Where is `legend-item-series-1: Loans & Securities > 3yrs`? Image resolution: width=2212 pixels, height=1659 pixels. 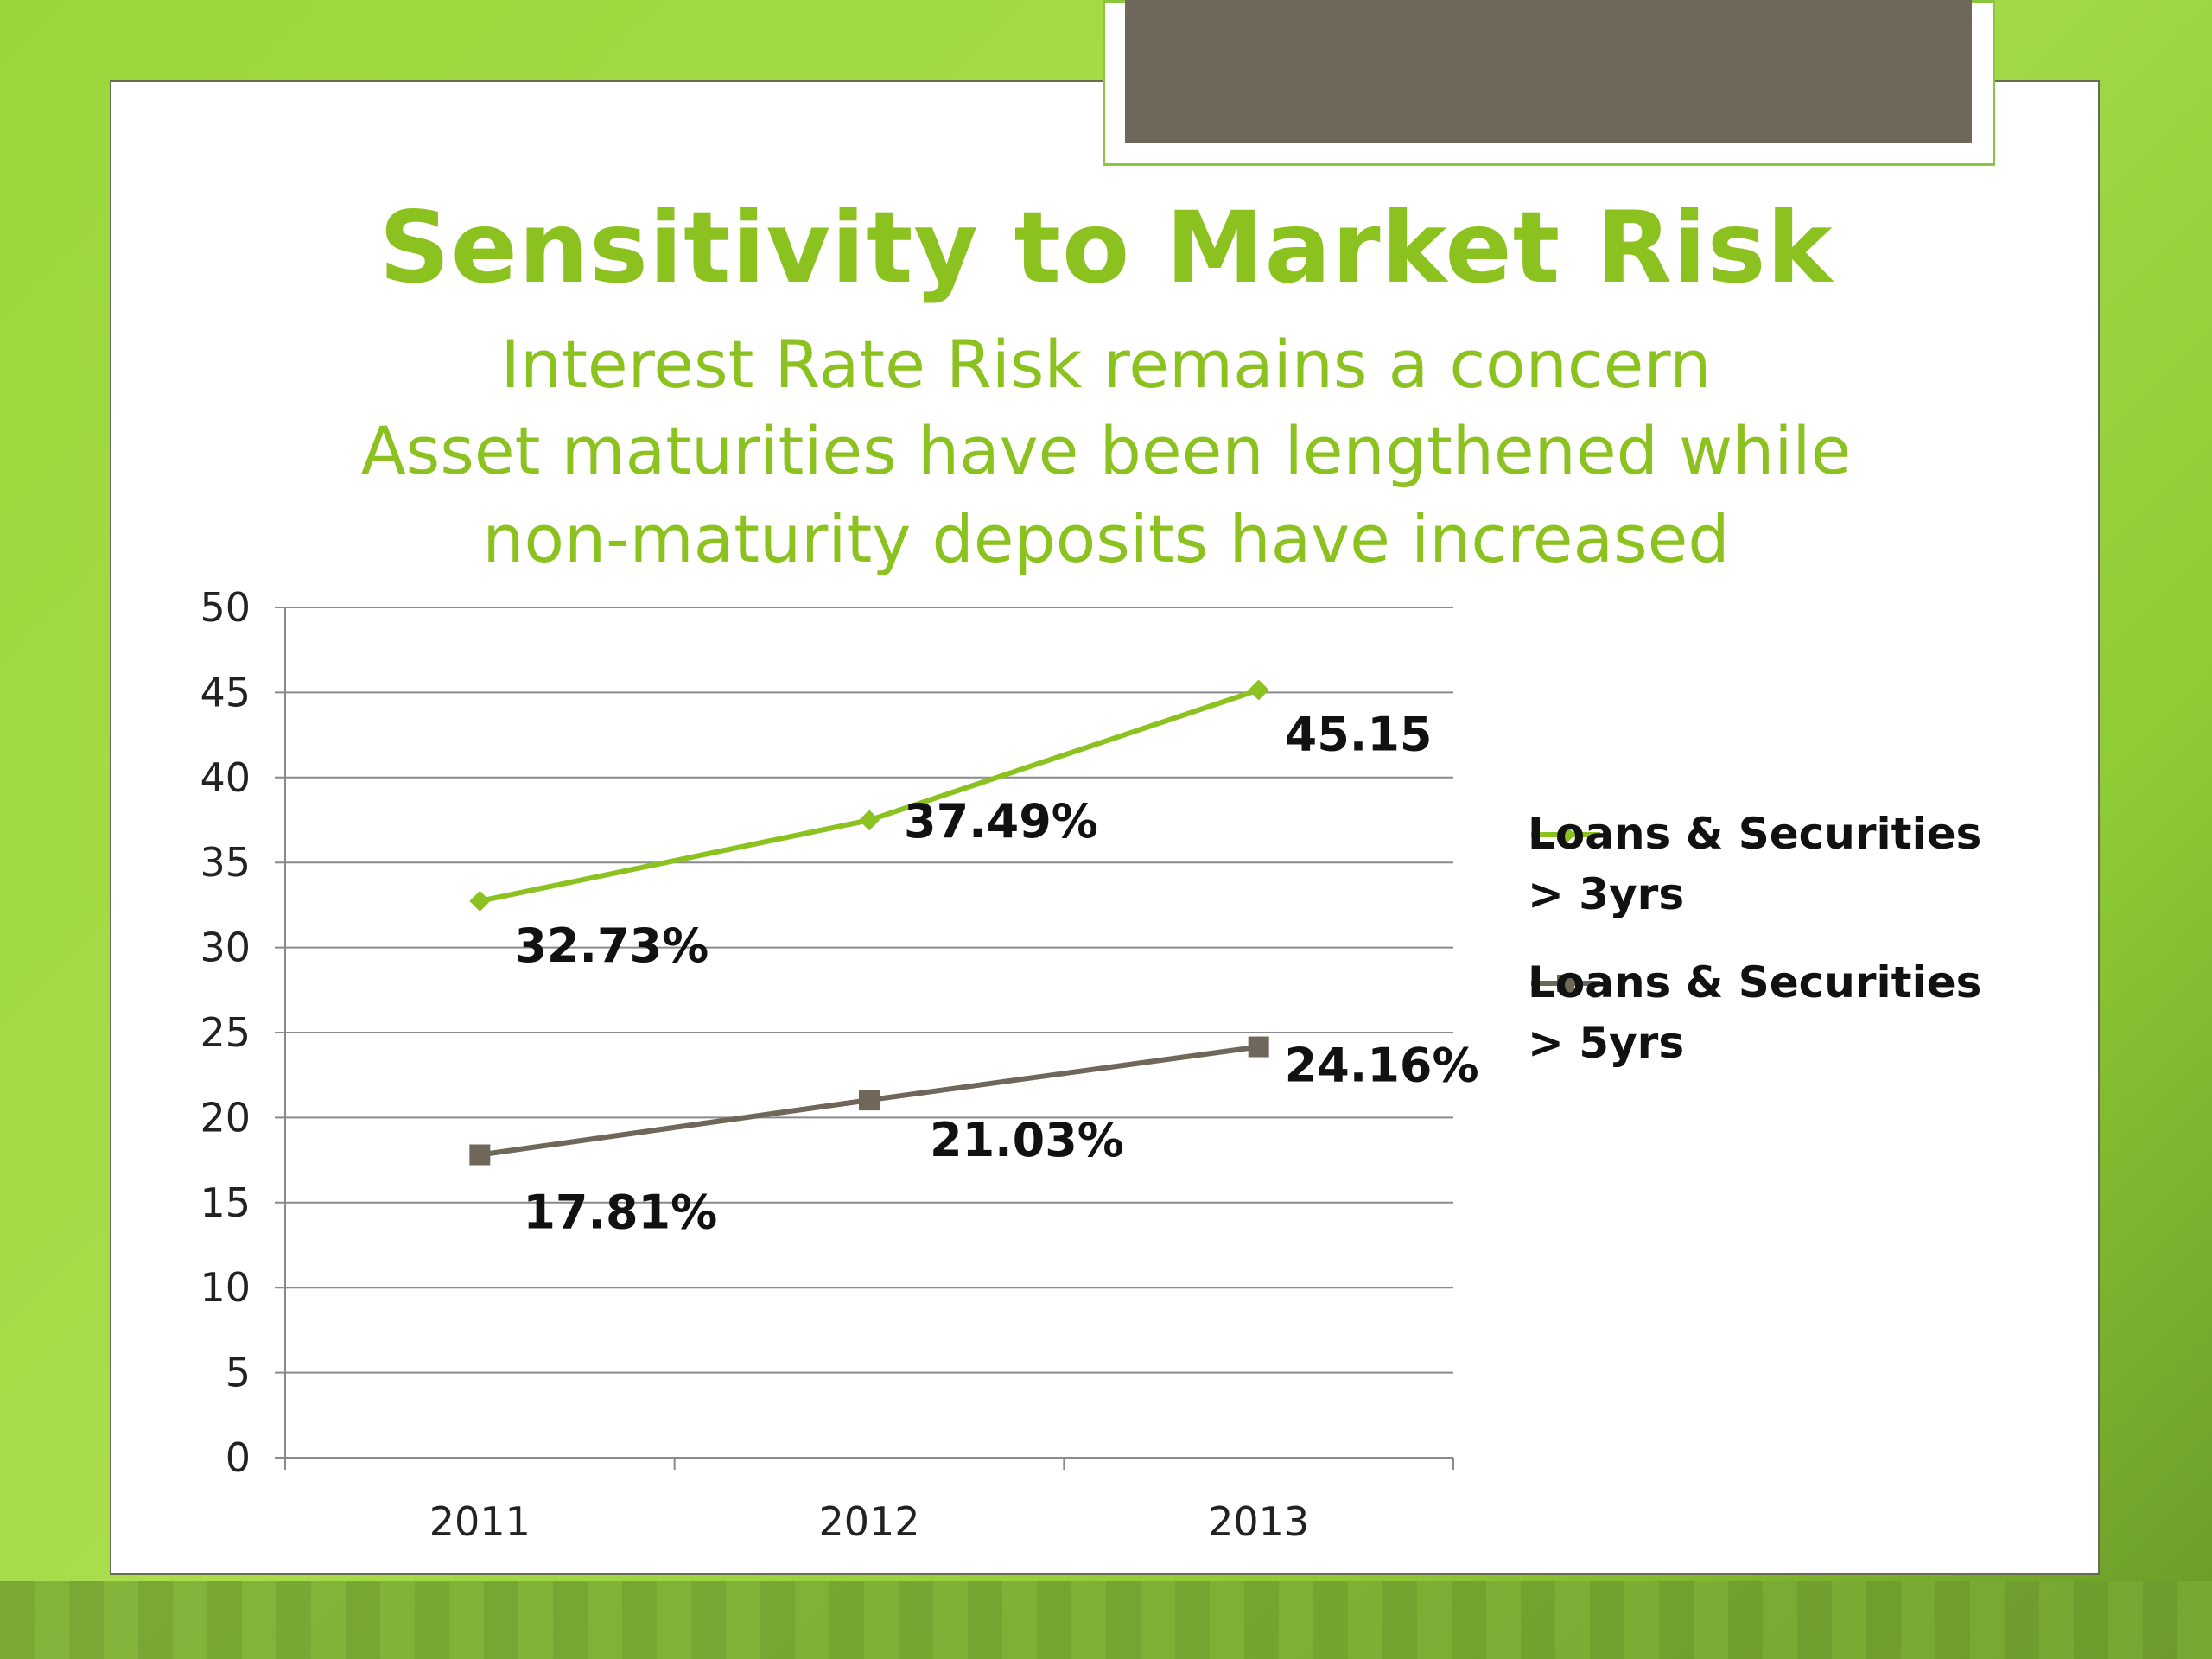
legend-item-series-1: Loans & Securities > 3yrs is located at coordinates (1795, 864).